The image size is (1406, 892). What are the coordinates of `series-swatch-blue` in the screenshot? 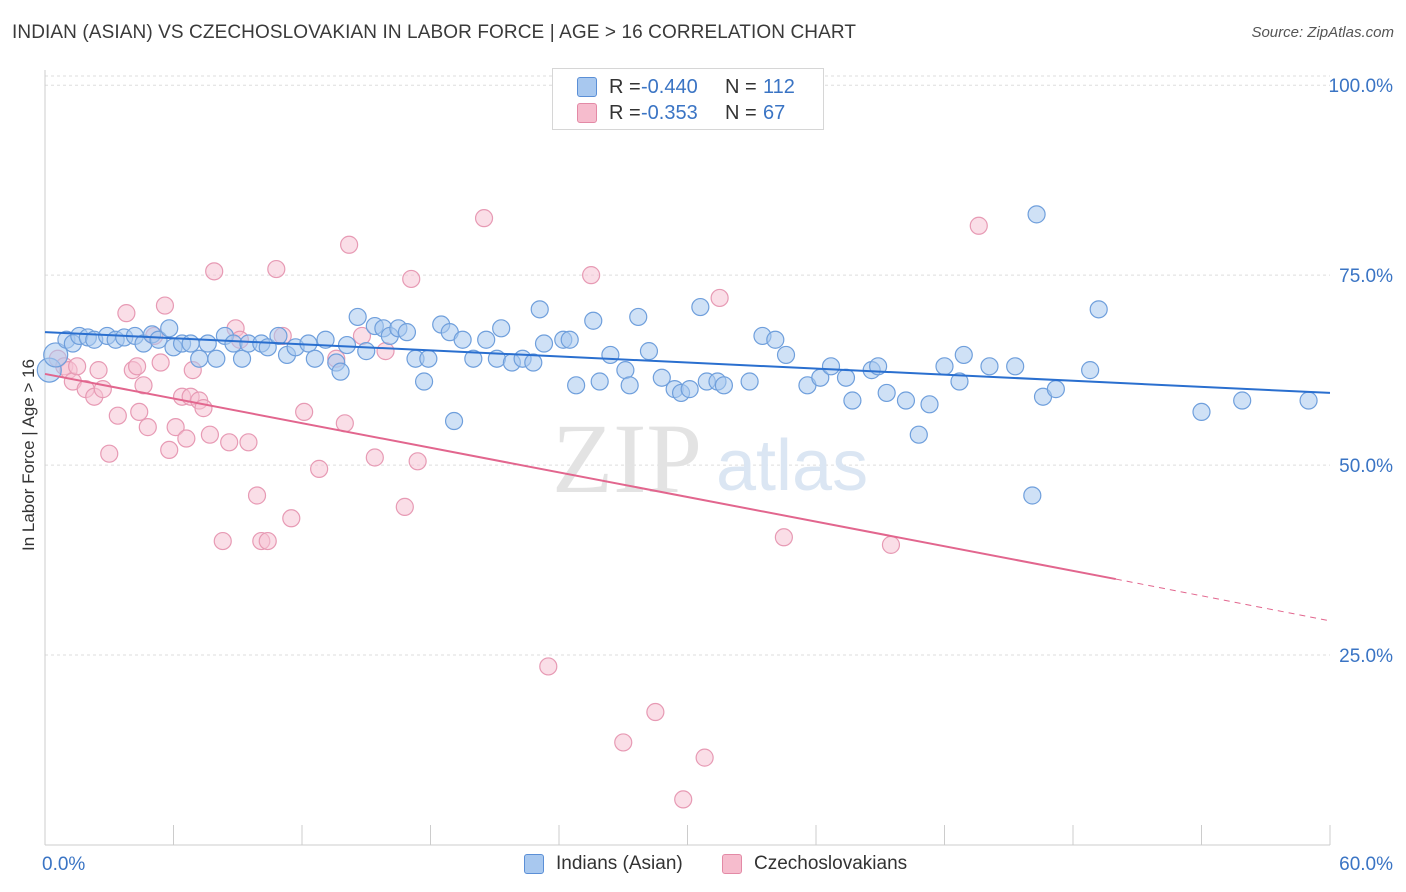 It's located at (534, 864).